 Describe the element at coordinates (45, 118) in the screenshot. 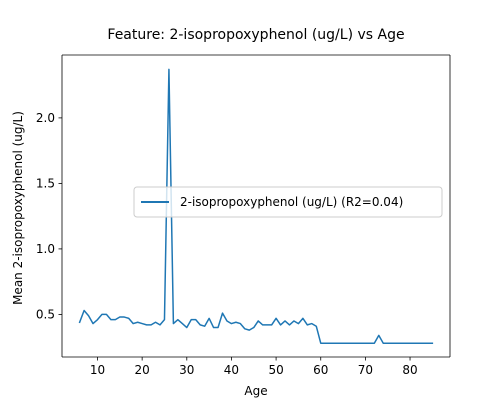

I see `y-tick-label: 2.0` at that location.